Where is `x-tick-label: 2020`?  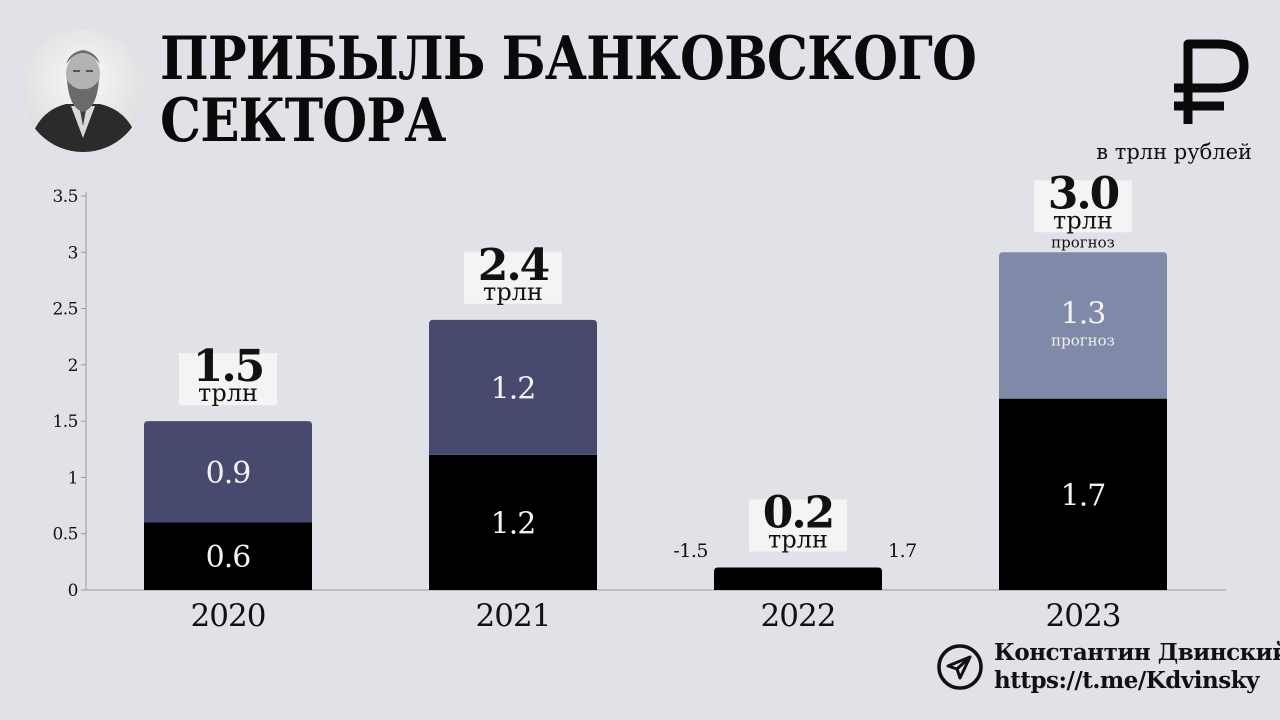 x-tick-label: 2020 is located at coordinates (228, 616).